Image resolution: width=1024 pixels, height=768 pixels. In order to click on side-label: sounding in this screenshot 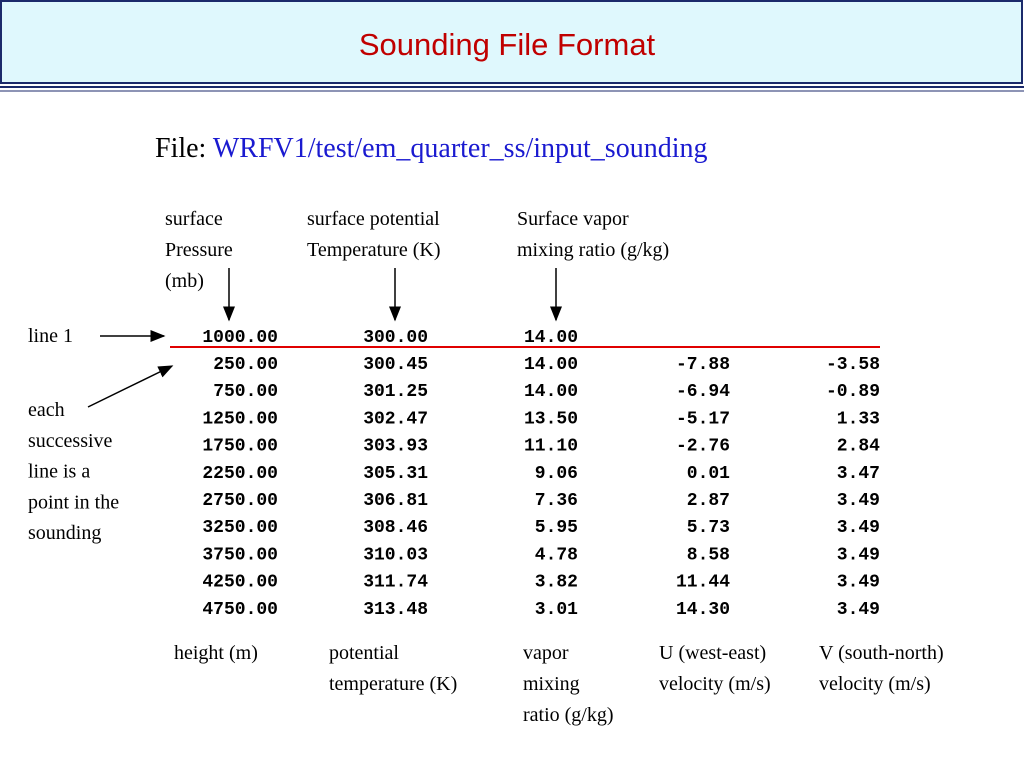, I will do `click(64, 533)`.